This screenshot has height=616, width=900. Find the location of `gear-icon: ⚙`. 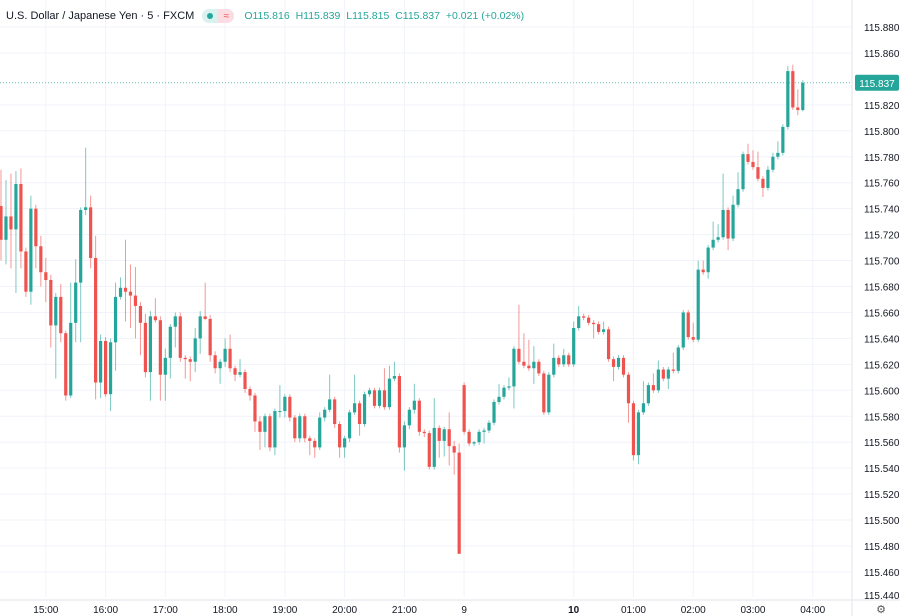

gear-icon: ⚙ is located at coordinates (881, 610).